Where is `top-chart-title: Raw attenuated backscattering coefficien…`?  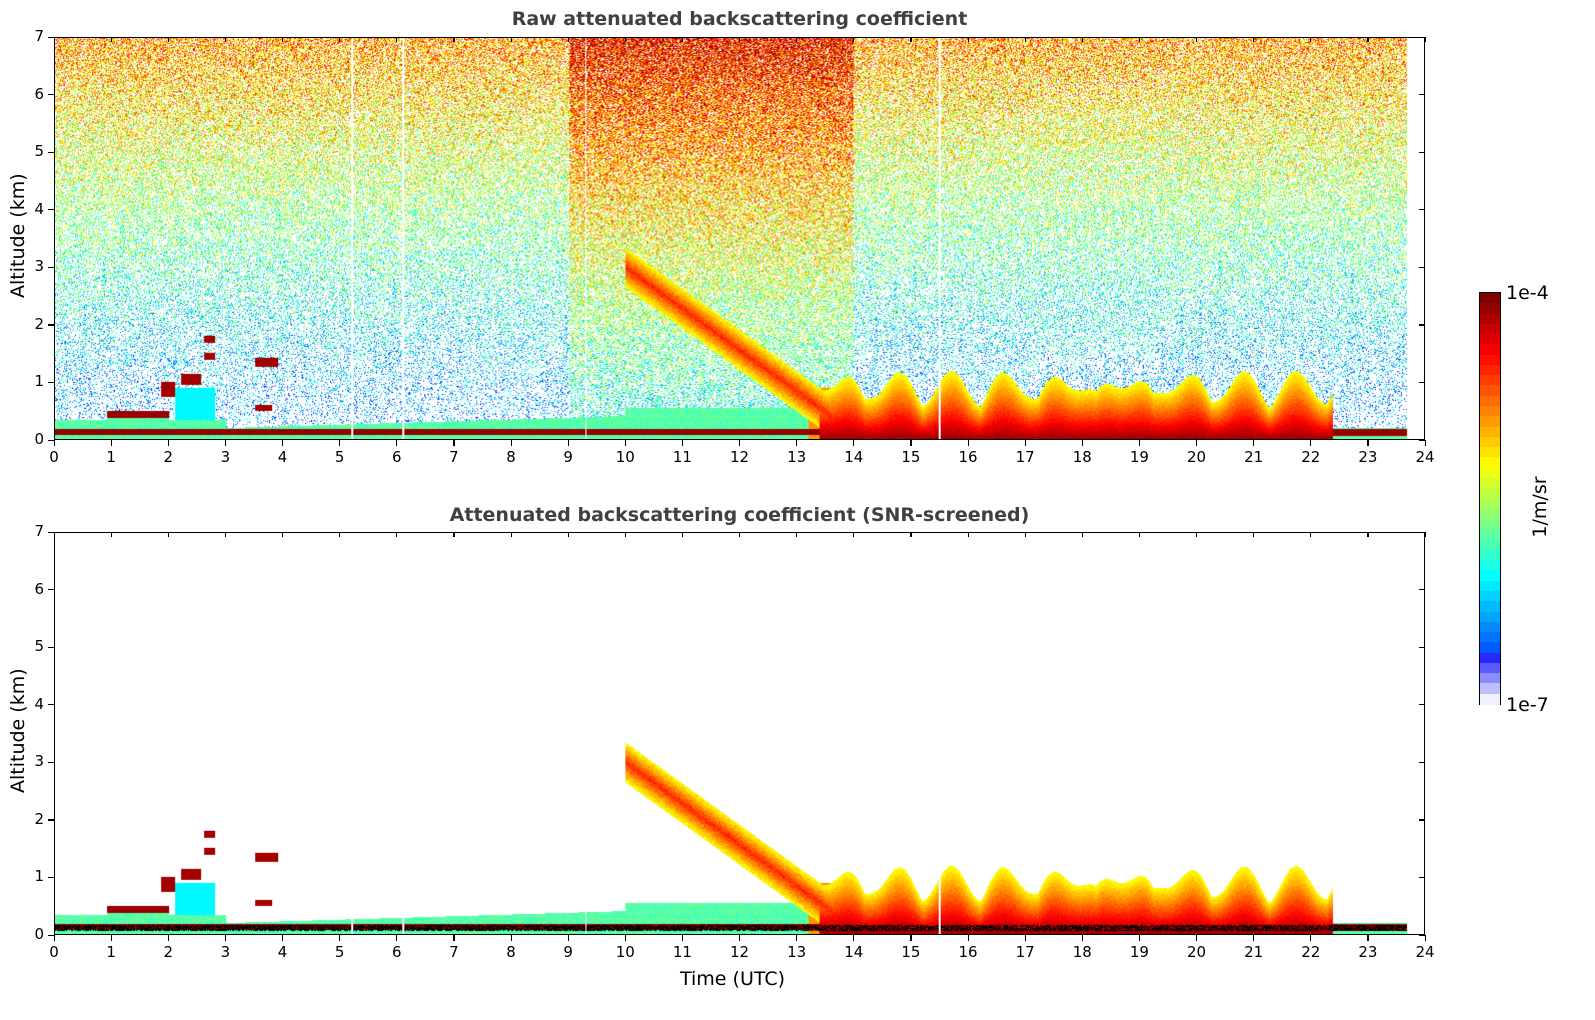 top-chart-title: Raw attenuated backscattering coefficien… is located at coordinates (739, 19).